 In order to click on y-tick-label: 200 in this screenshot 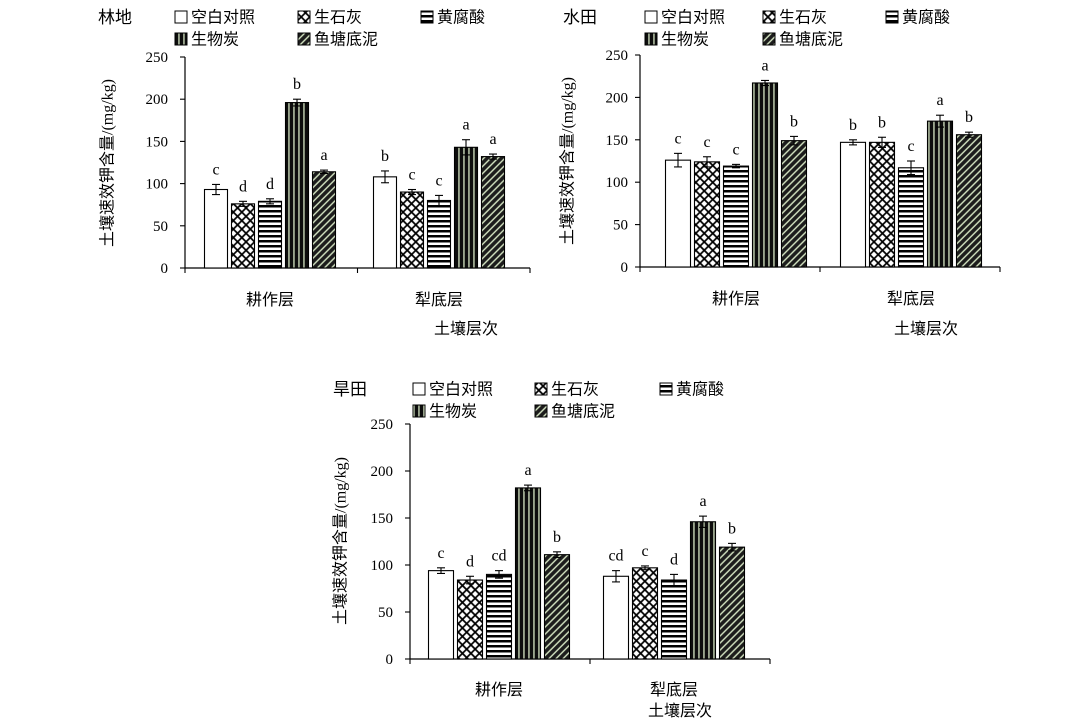, I will do `click(617, 98)`.